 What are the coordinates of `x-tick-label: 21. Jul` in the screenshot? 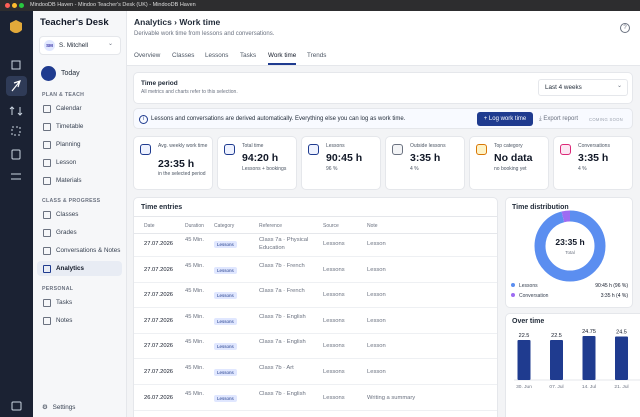 It's located at (621, 387).